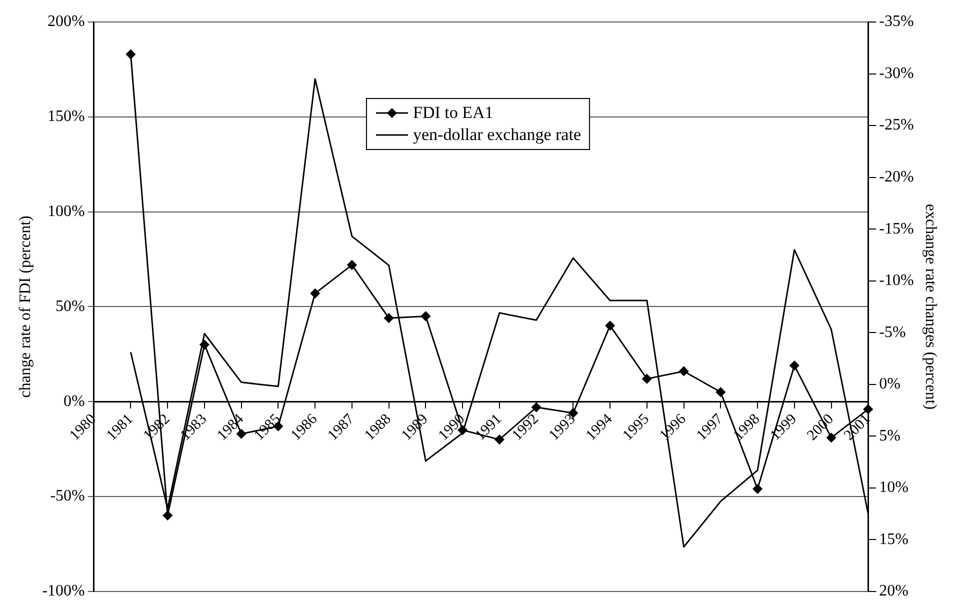 This screenshot has height=612, width=958. I want to click on y2-tick-label: -25%, so click(896, 125).